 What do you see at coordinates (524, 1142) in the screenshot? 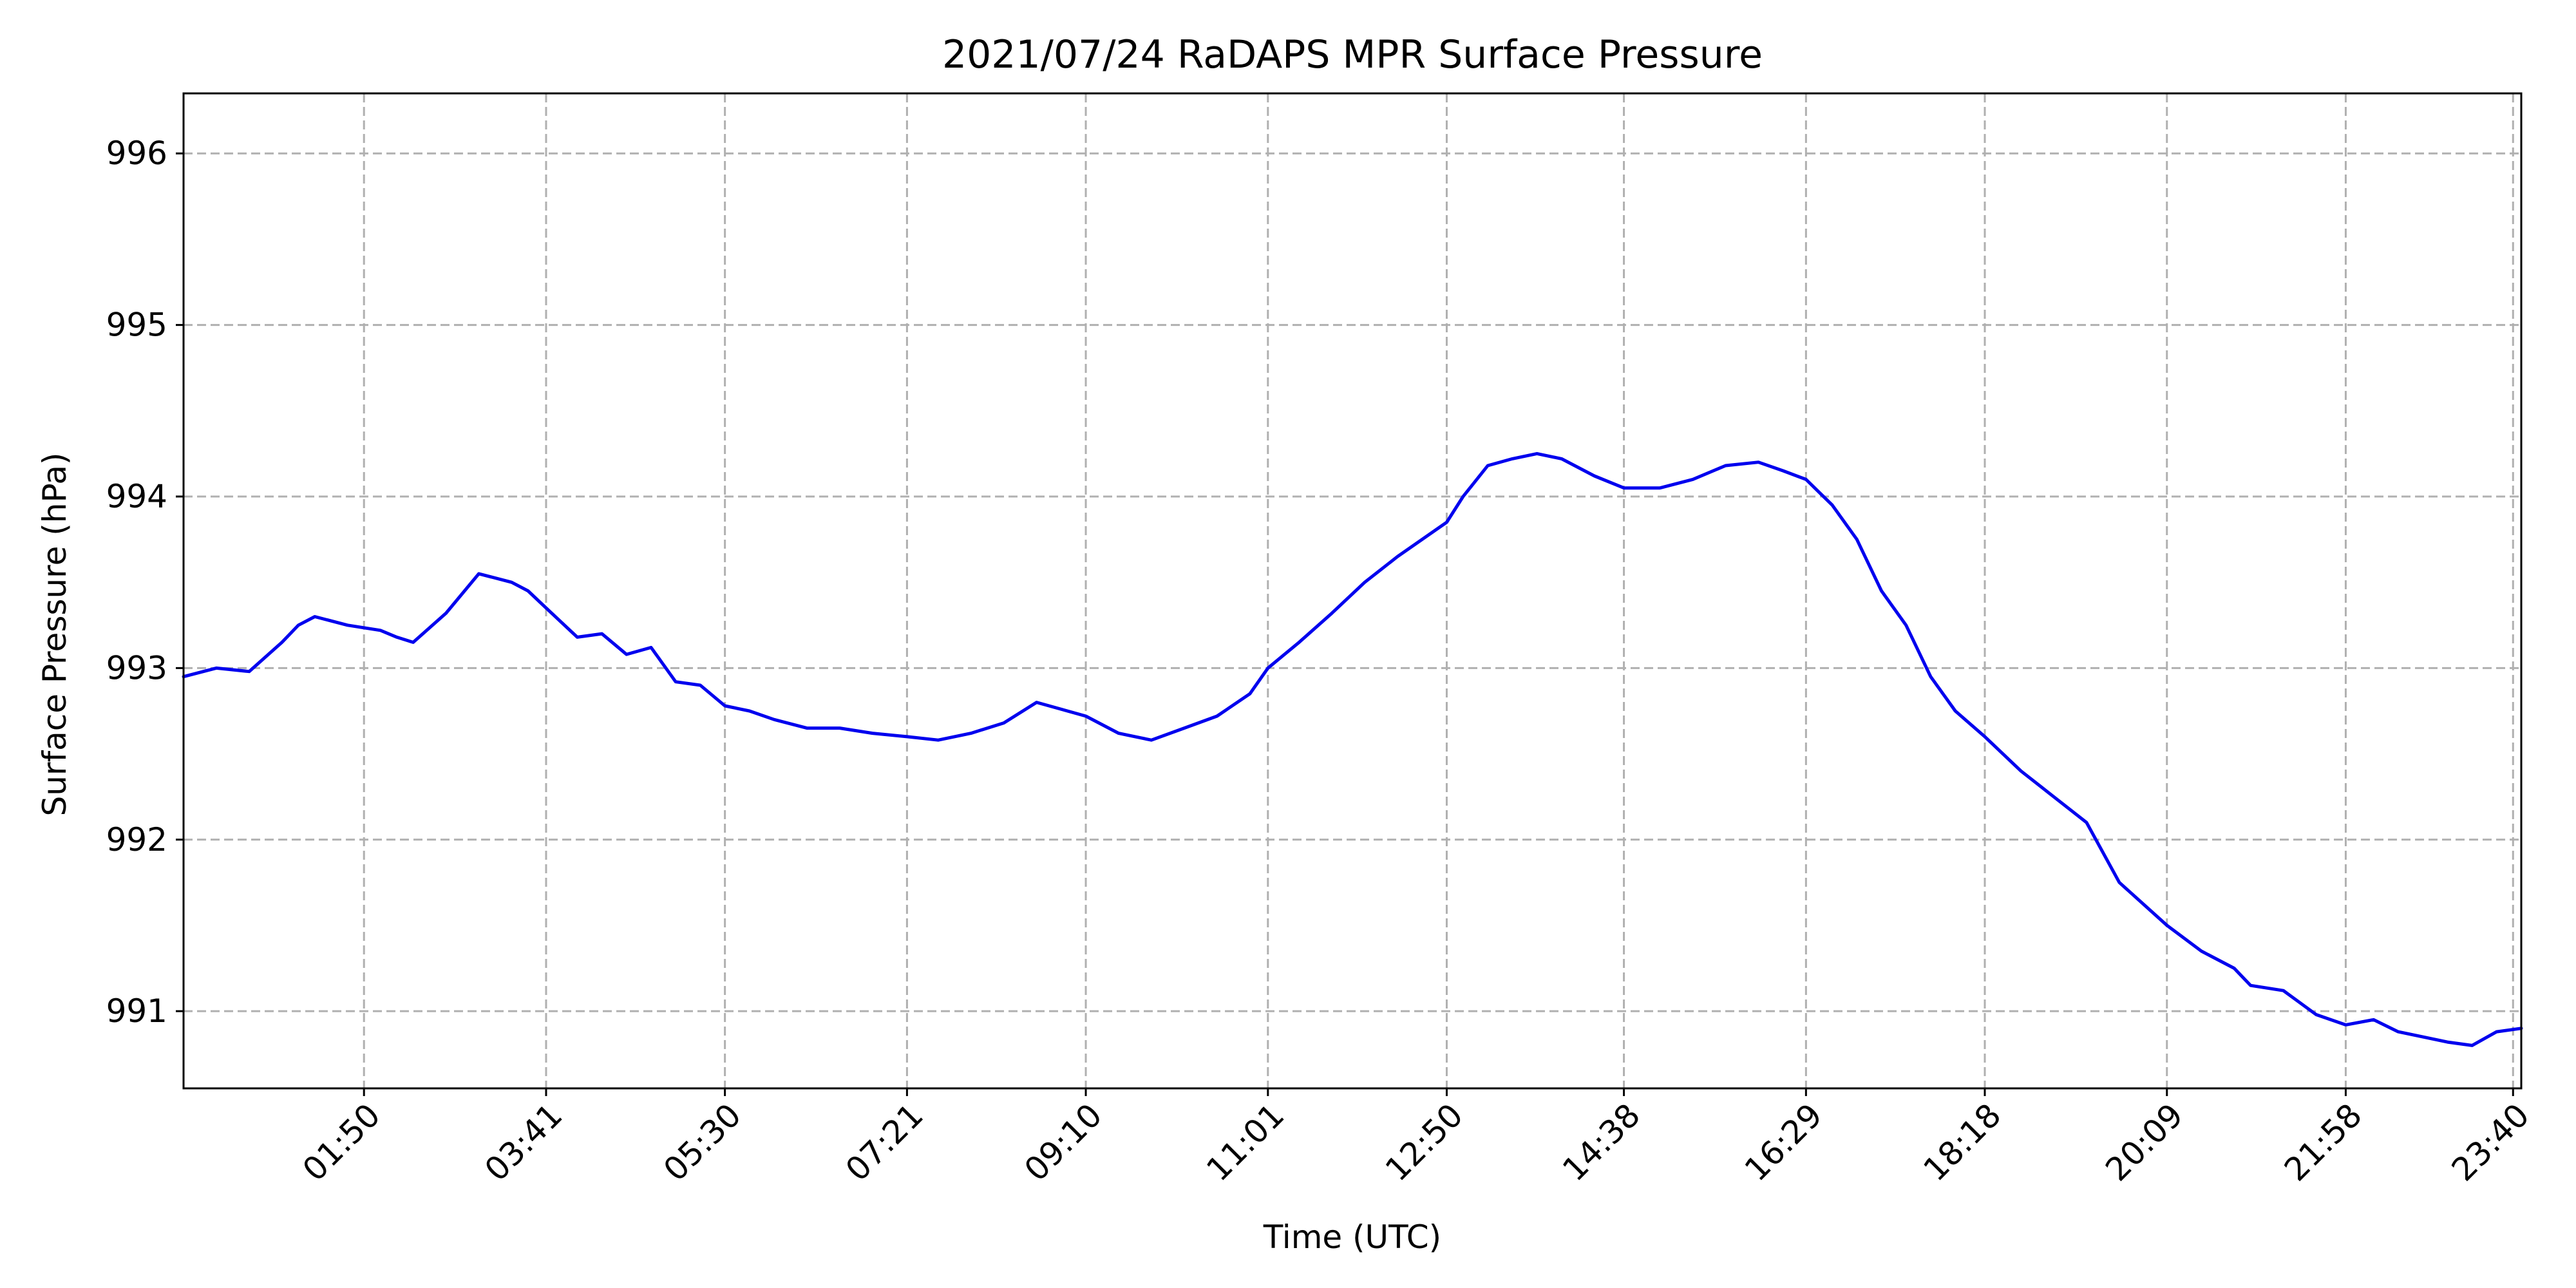
I see `x-tick-label: 03:41` at bounding box center [524, 1142].